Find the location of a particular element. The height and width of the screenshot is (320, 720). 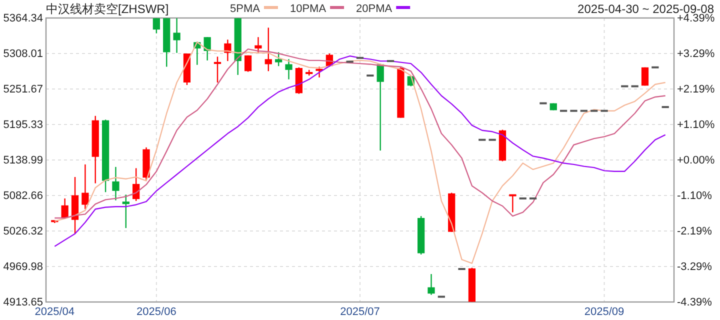

x-tick-label: 2025/06 is located at coordinates (156, 312).